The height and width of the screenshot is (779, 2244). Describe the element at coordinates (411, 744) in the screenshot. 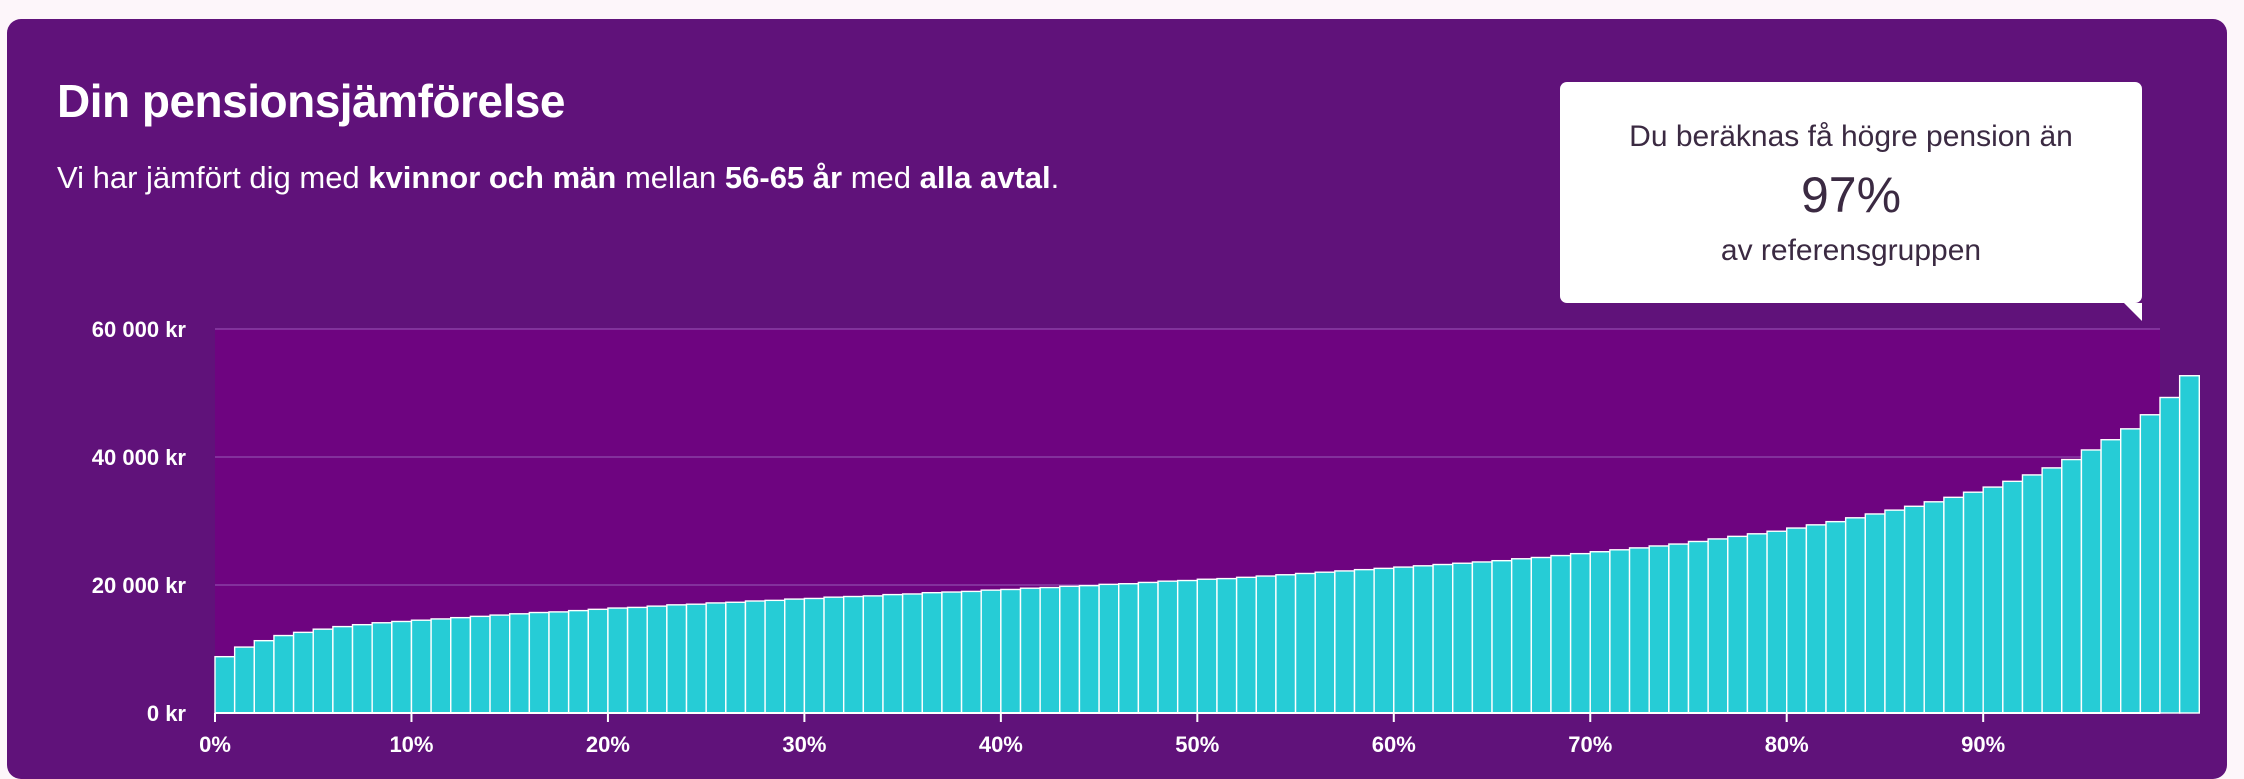

I see `x-tick-label: 10%` at that location.